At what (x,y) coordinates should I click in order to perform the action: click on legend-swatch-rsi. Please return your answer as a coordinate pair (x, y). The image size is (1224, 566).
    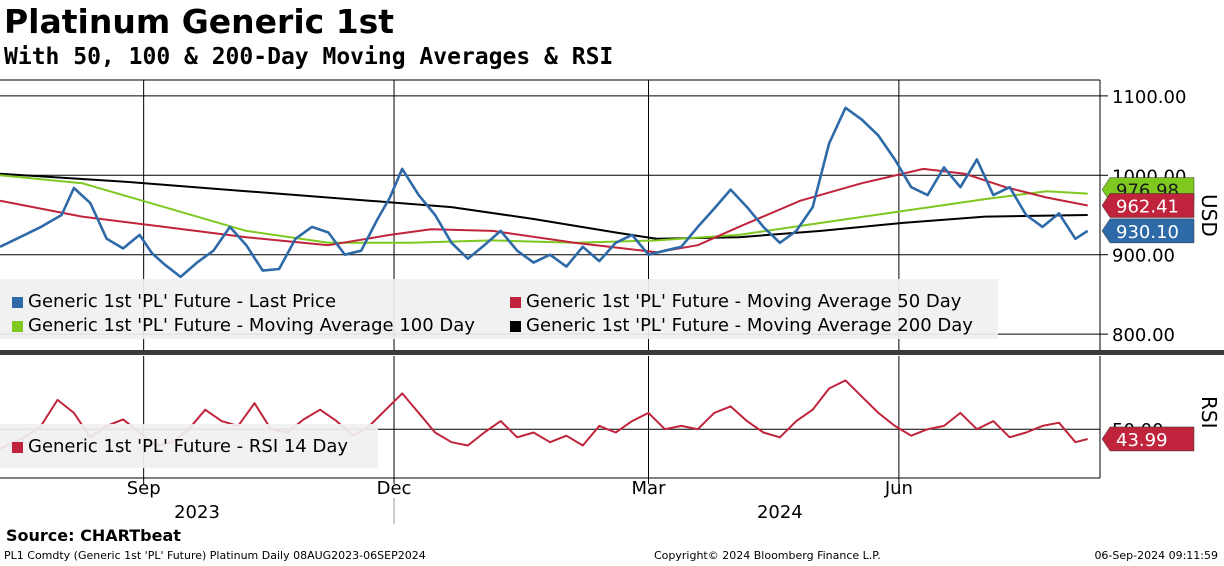
    Looking at the image, I should click on (17, 447).